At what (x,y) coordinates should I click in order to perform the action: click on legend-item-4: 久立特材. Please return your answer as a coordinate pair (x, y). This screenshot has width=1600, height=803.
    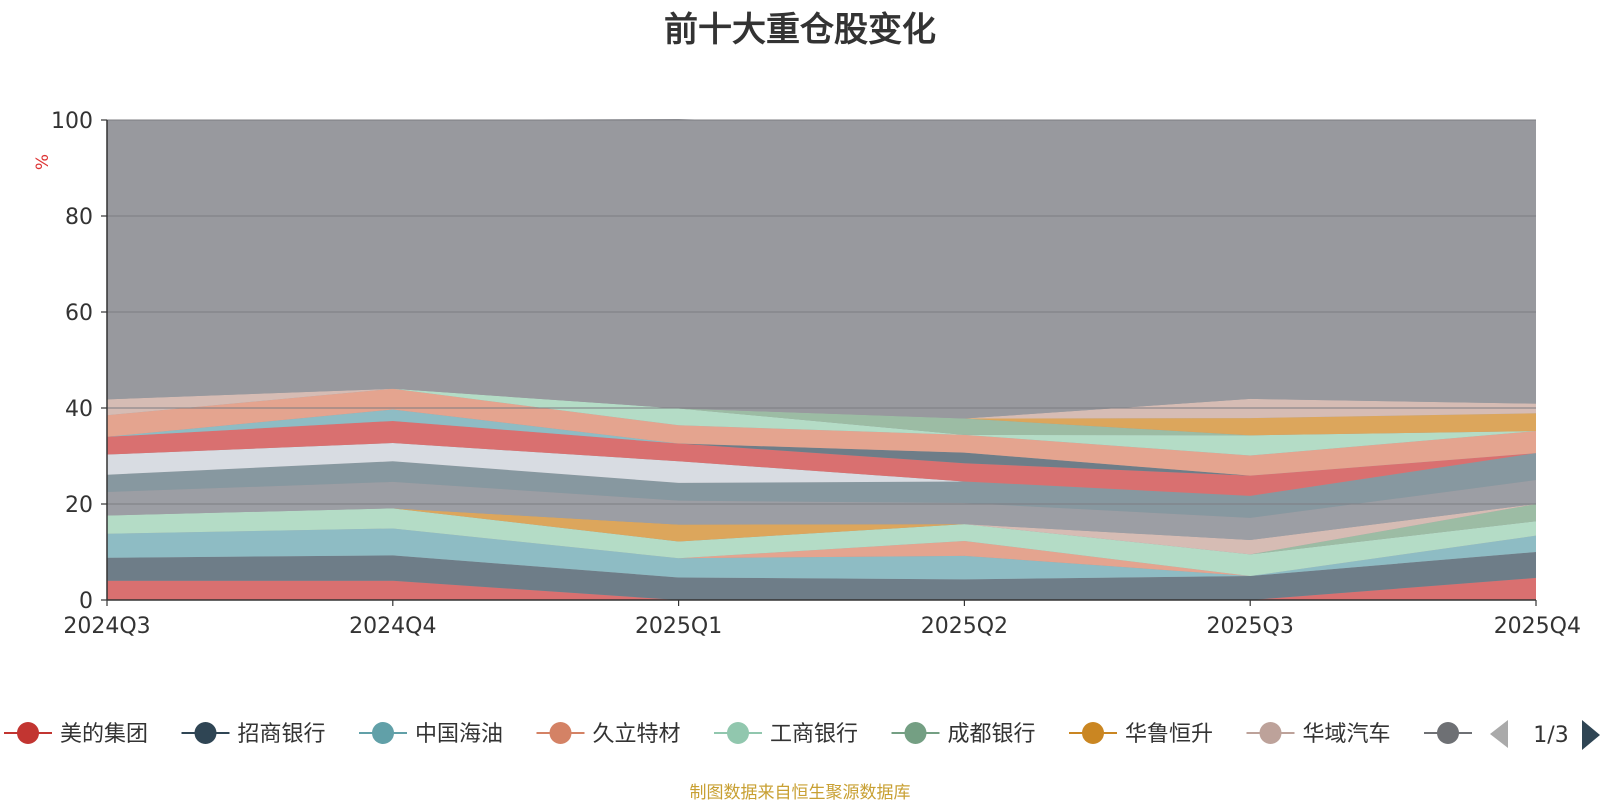
    Looking at the image, I should click on (608, 734).